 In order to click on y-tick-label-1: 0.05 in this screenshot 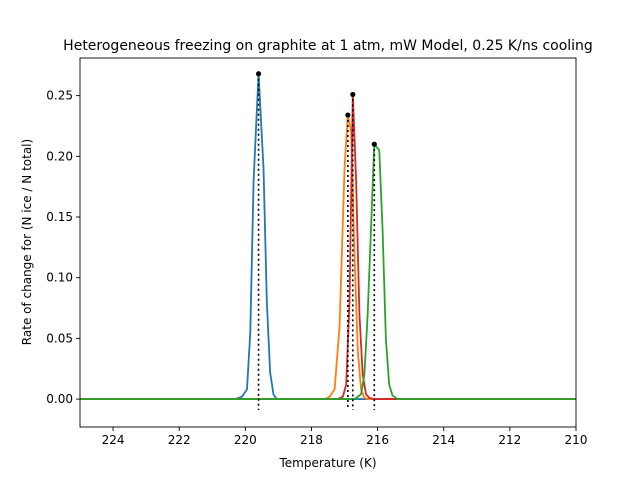, I will do `click(59, 338)`.